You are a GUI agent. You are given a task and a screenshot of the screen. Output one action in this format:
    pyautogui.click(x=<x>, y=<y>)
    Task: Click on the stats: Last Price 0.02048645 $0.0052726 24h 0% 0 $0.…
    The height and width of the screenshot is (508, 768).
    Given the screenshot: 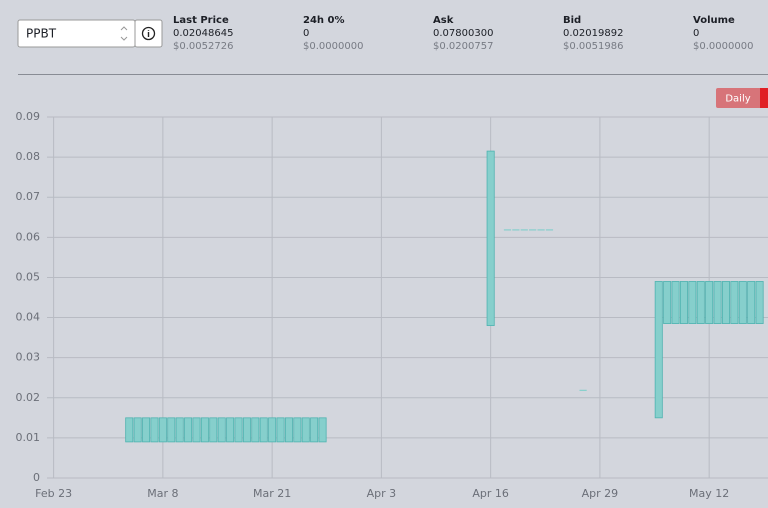 What is the action you would take?
    pyautogui.click(x=463, y=33)
    